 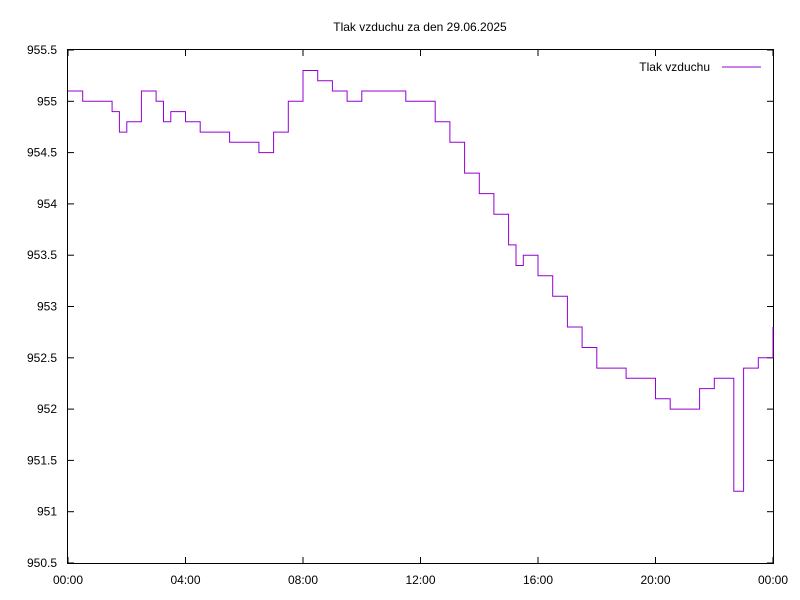 What do you see at coordinates (42, 255) in the screenshot?
I see `y-tick-label: 953.5` at bounding box center [42, 255].